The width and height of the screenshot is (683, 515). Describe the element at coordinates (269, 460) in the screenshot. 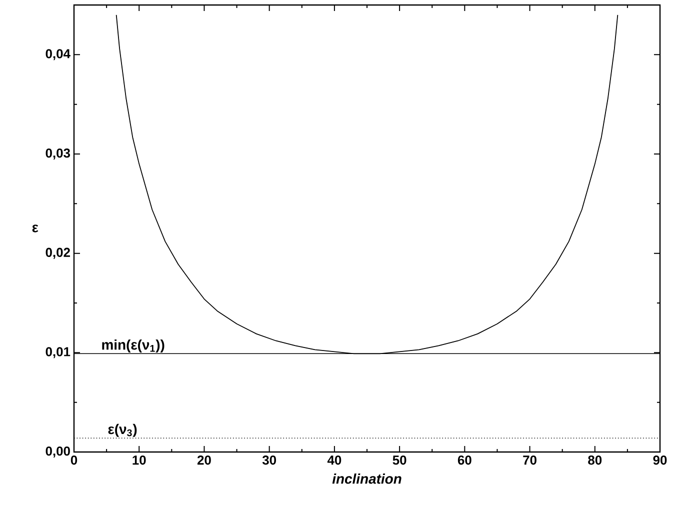

I see `x-tick-label: 30` at that location.